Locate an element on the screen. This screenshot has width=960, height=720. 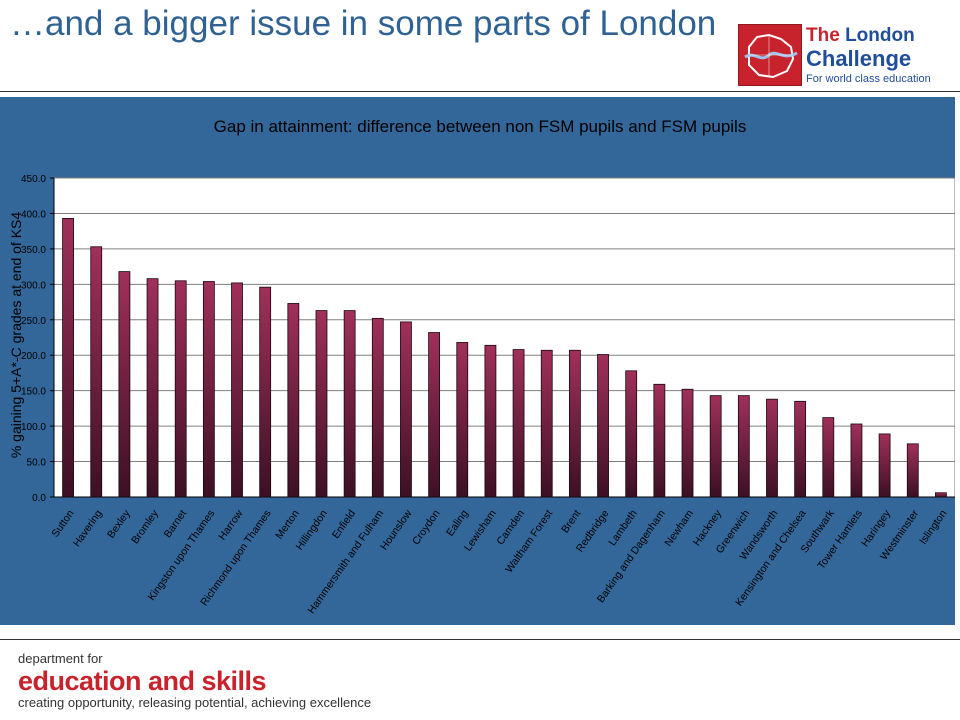
logo-challenge: Challenge is located at coordinates (859, 58).